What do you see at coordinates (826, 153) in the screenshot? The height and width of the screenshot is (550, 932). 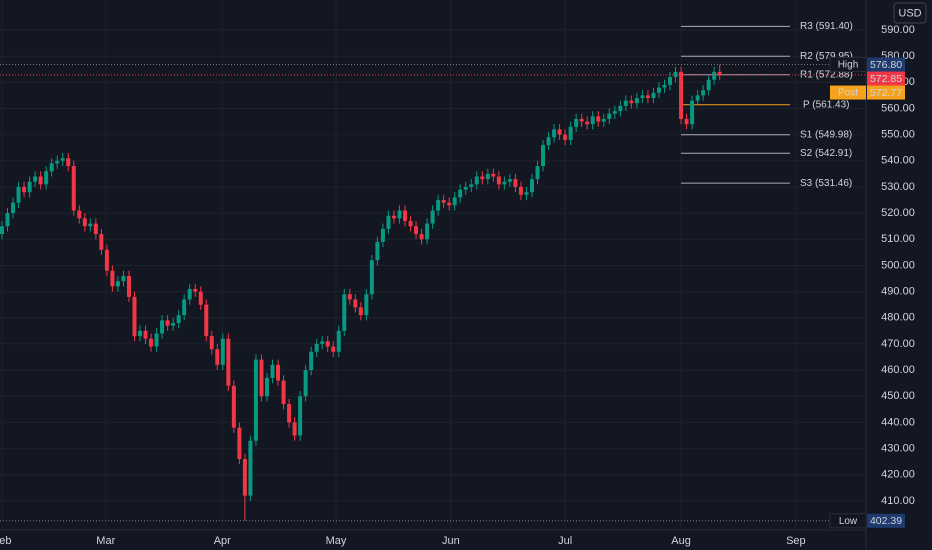 I see `pivot-label: S2 (542.91)` at bounding box center [826, 153].